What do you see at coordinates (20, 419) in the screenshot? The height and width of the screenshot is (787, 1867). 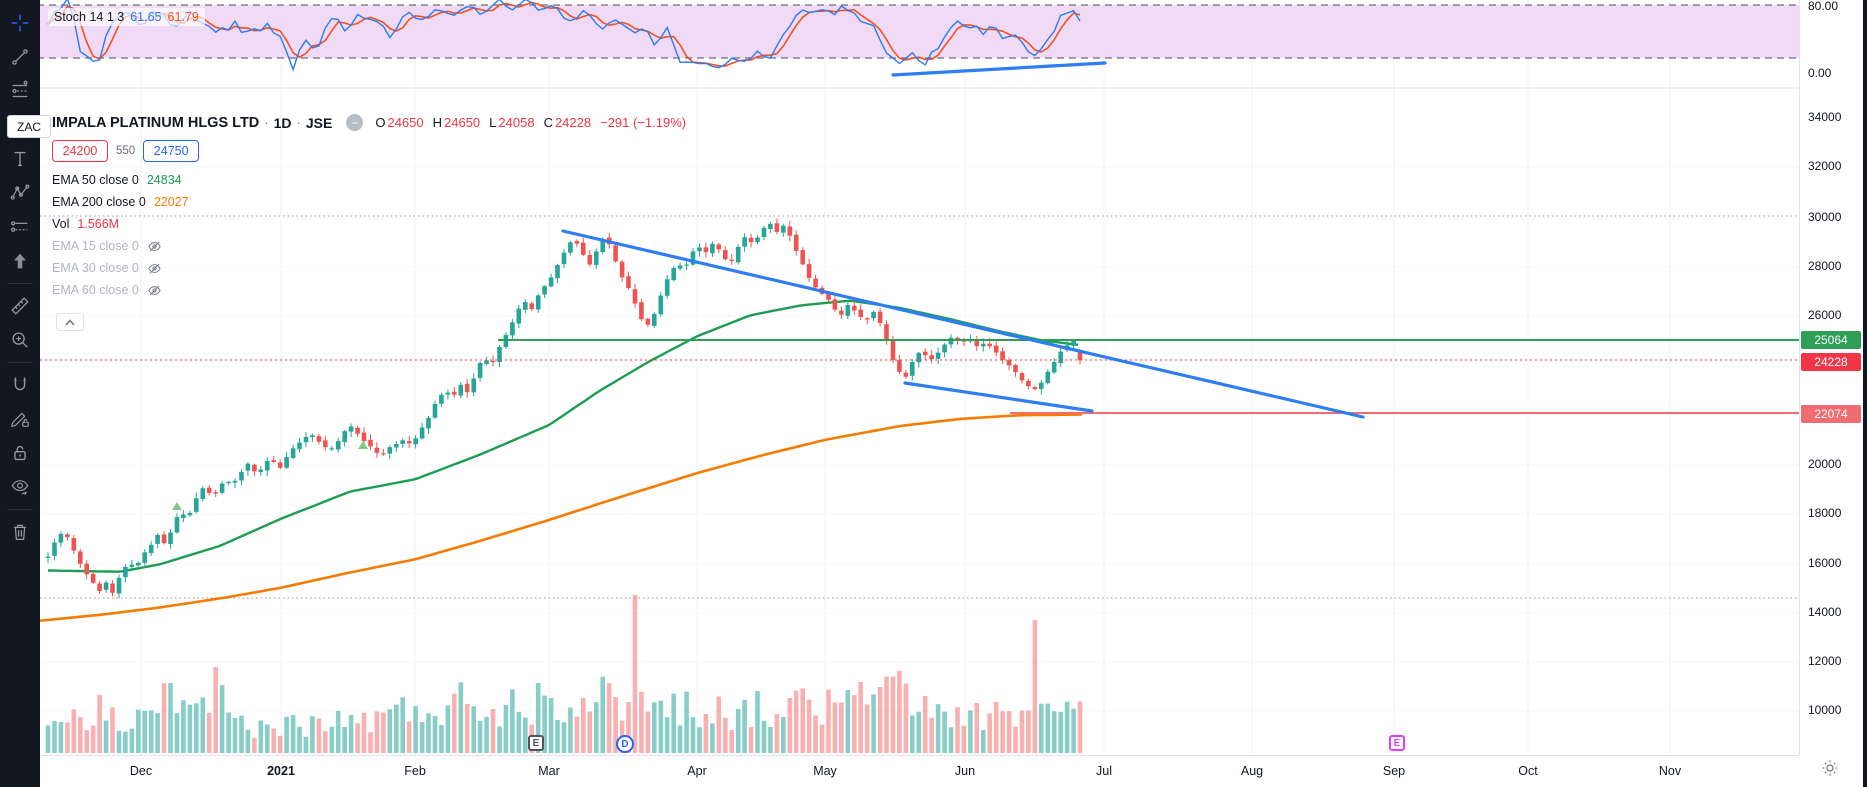 I see `pencil-lock-tool-icon` at bounding box center [20, 419].